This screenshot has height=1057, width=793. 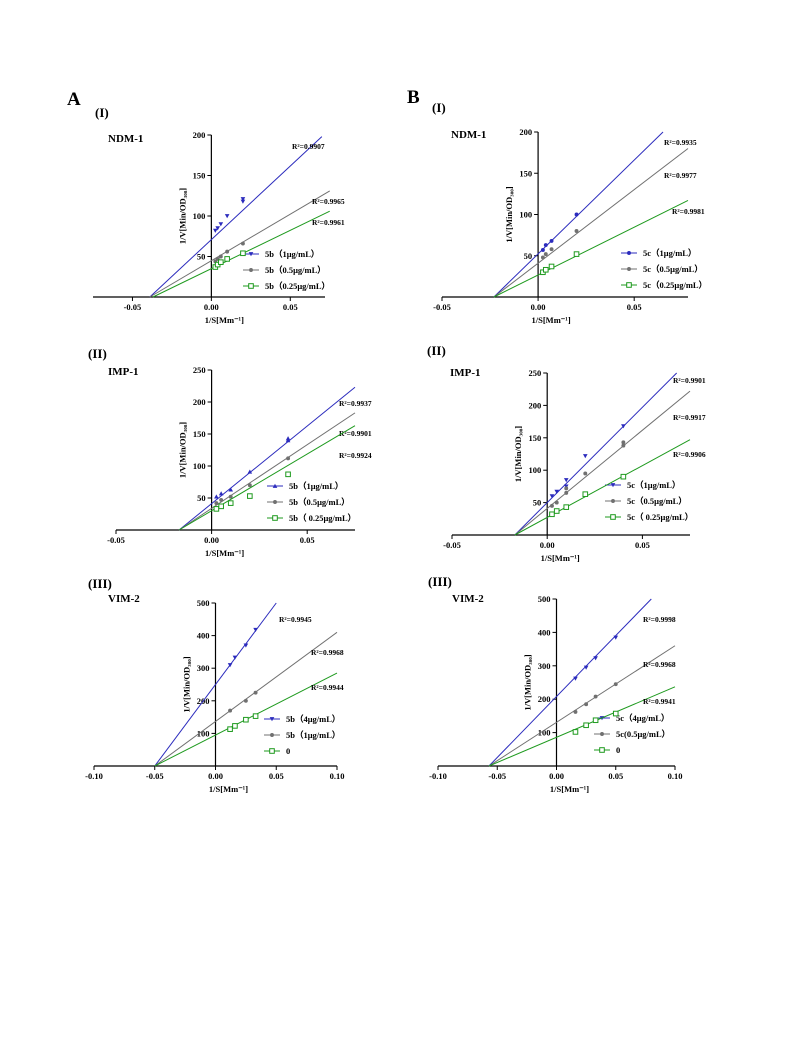 What do you see at coordinates (642, 545) in the screenshot?
I see `chart-4-x-tick-label: 0.05` at bounding box center [642, 545].